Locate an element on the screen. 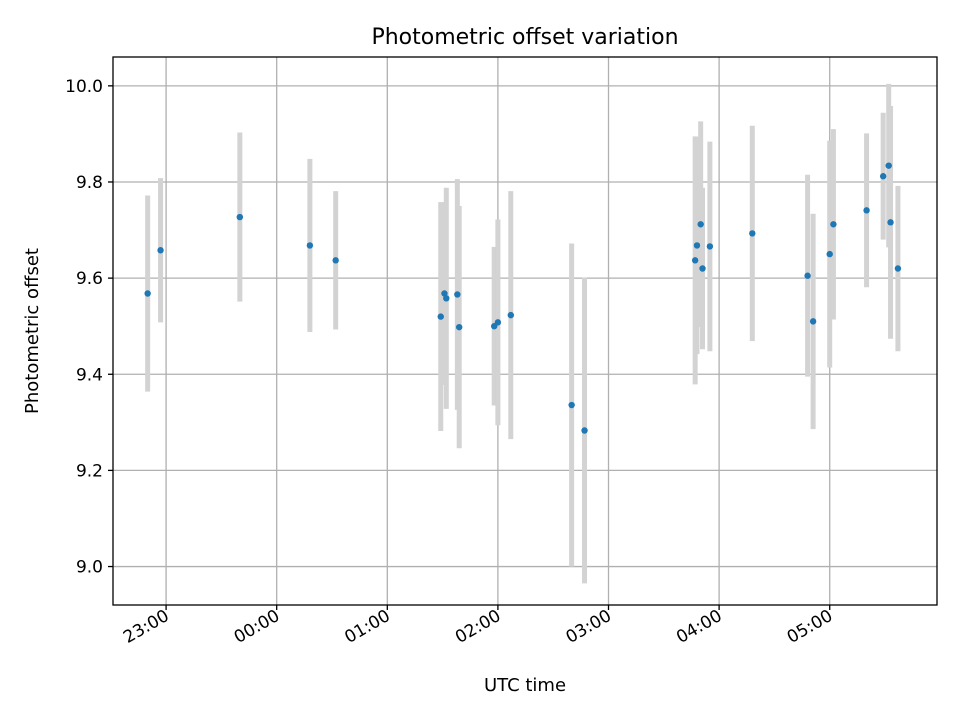  y-tick-label: 10.0 is located at coordinates (84, 87).